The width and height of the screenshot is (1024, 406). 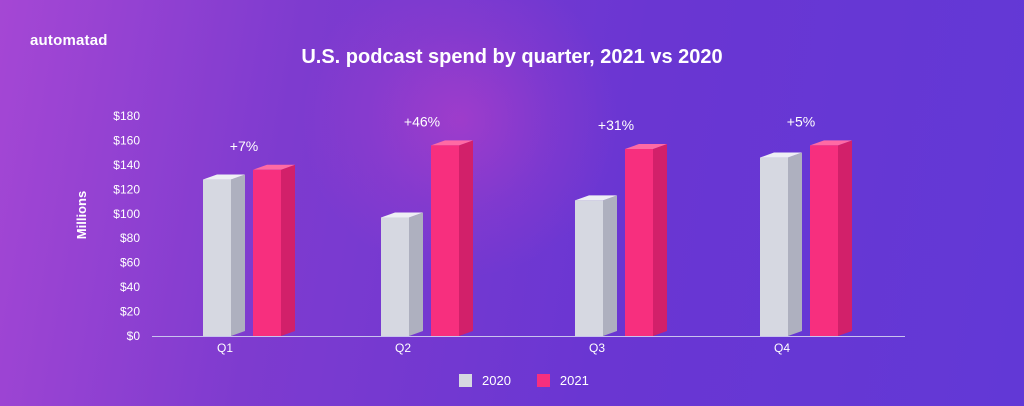 What do you see at coordinates (69, 40) in the screenshot?
I see `brand-logo: automatad` at bounding box center [69, 40].